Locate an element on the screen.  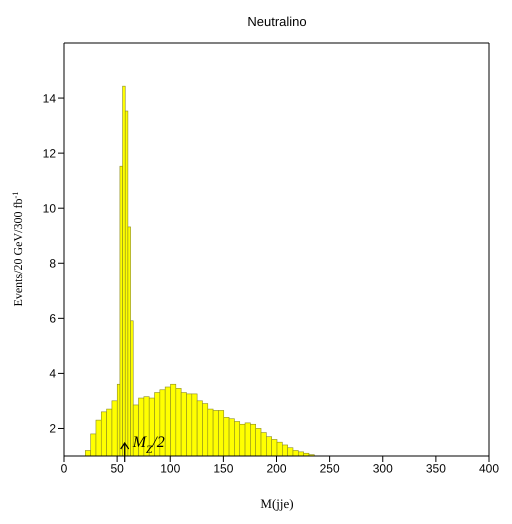
x-tick-label: 50 is located at coordinates (117, 469).